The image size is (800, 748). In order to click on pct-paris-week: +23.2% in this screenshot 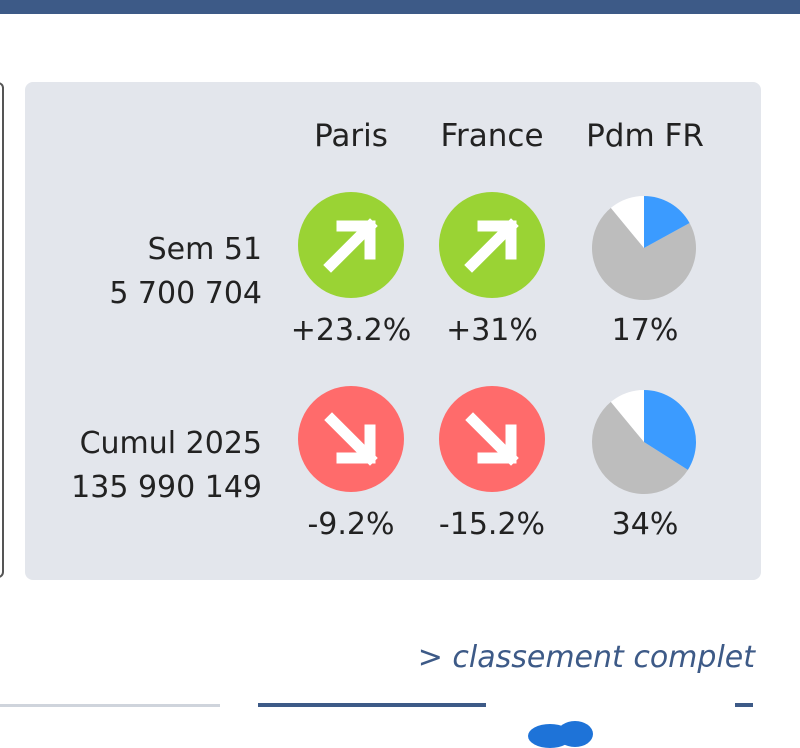, I will do `click(351, 330)`.